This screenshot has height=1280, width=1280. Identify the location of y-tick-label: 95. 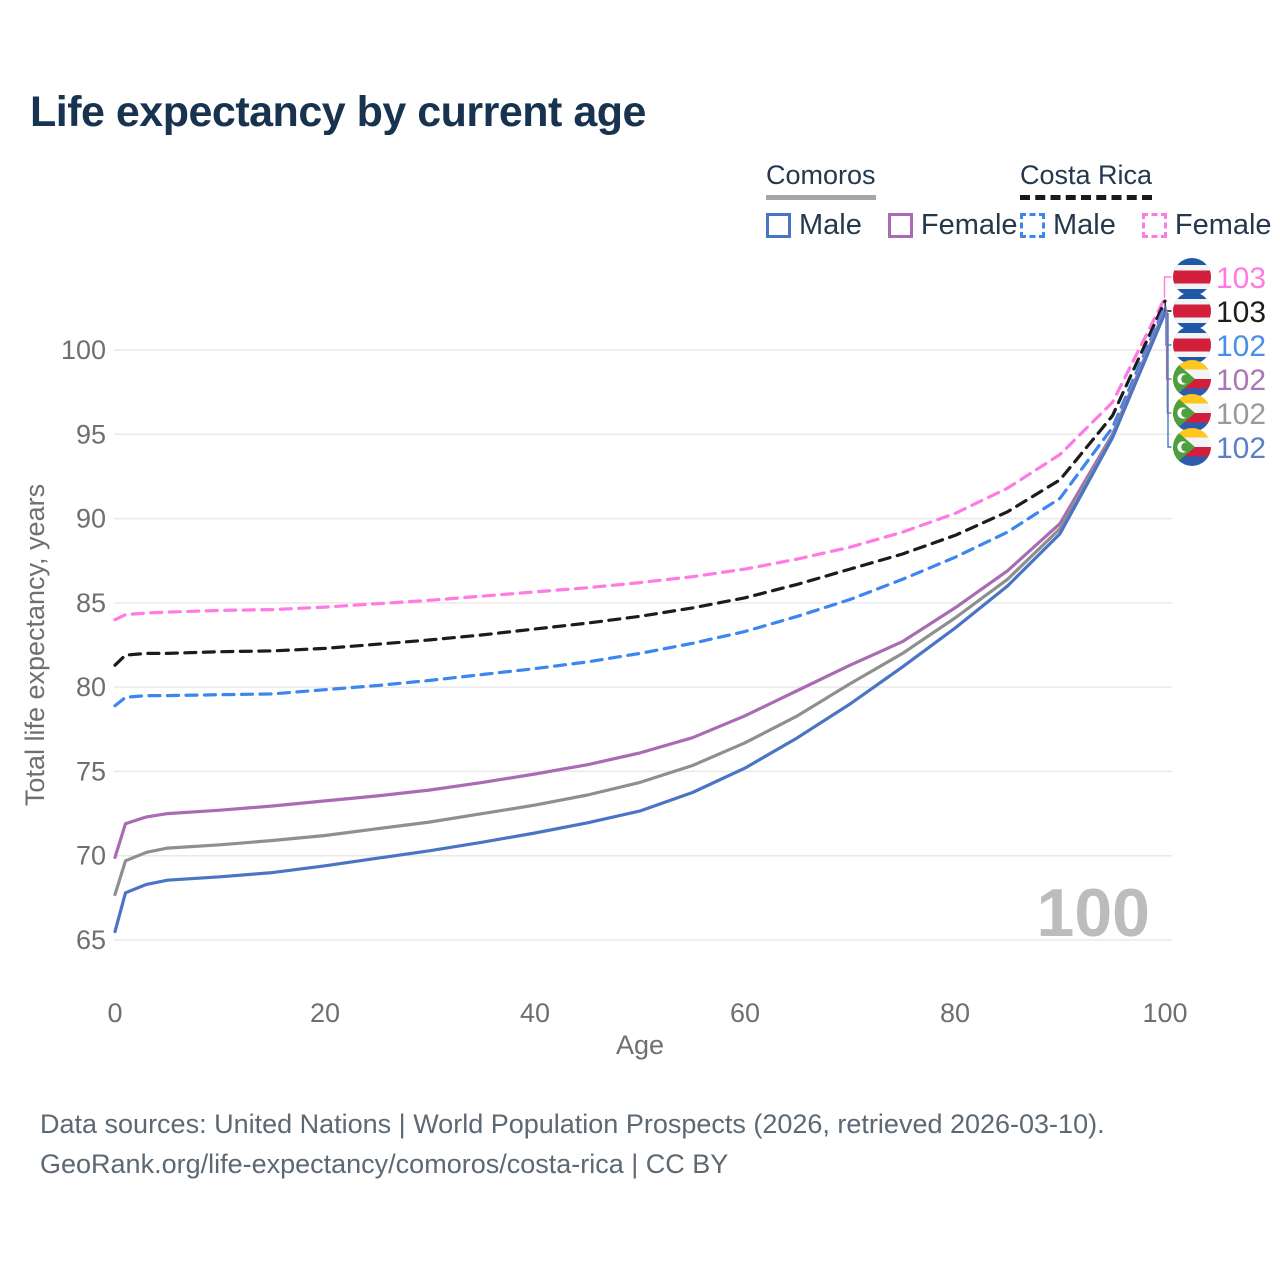
(91, 434).